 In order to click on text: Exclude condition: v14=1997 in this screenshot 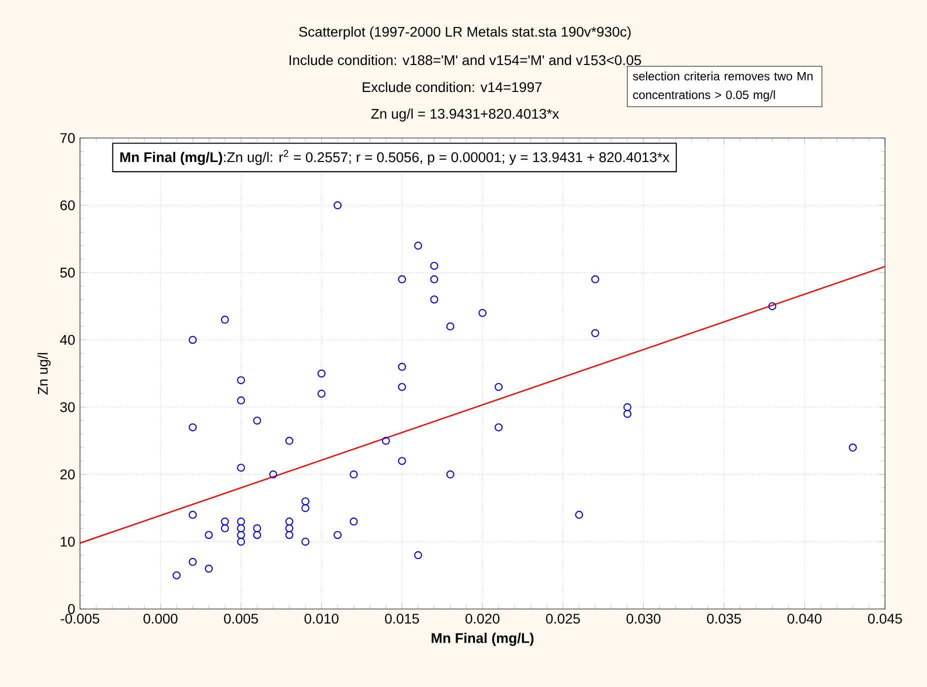, I will do `click(452, 87)`.